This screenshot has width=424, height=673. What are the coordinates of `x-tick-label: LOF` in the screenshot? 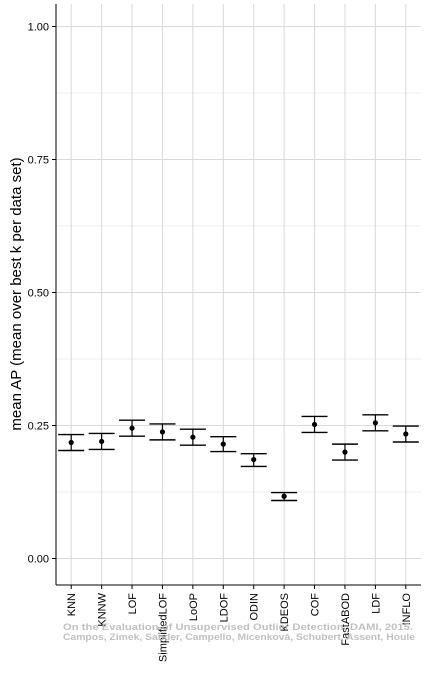 It's located at (133, 604).